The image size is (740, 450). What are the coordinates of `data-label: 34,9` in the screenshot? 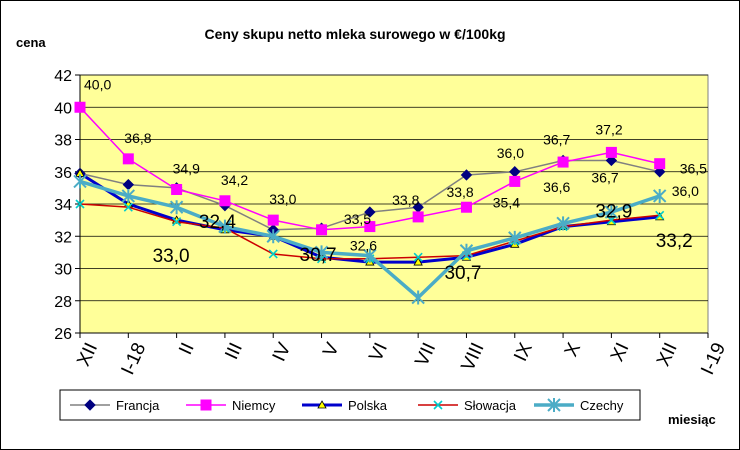 It's located at (186, 168).